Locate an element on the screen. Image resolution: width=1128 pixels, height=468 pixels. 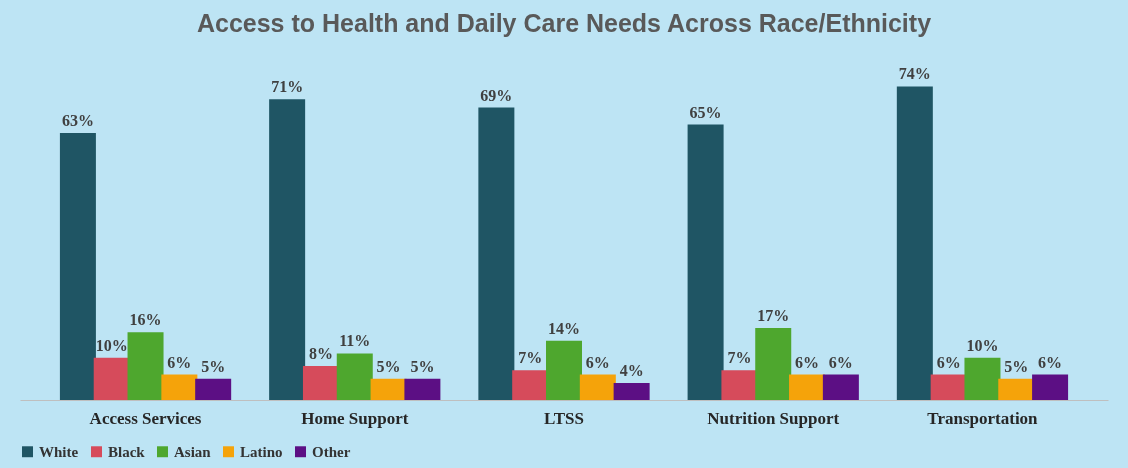
data-label: 65% is located at coordinates (705, 112).